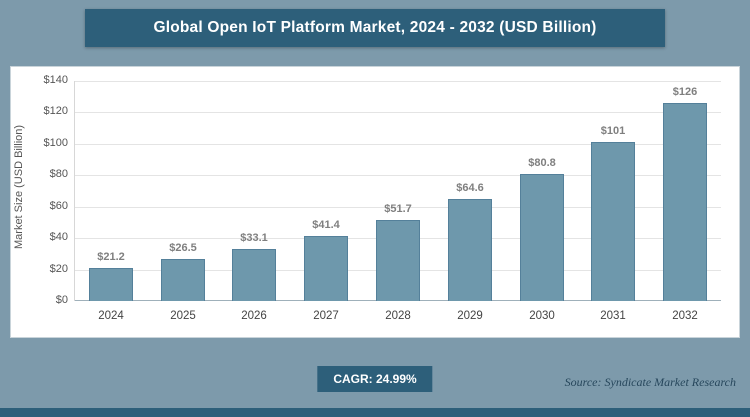 The height and width of the screenshot is (417, 750). Describe the element at coordinates (55, 143) in the screenshot. I see `y-axis-tick-label: $100` at that location.